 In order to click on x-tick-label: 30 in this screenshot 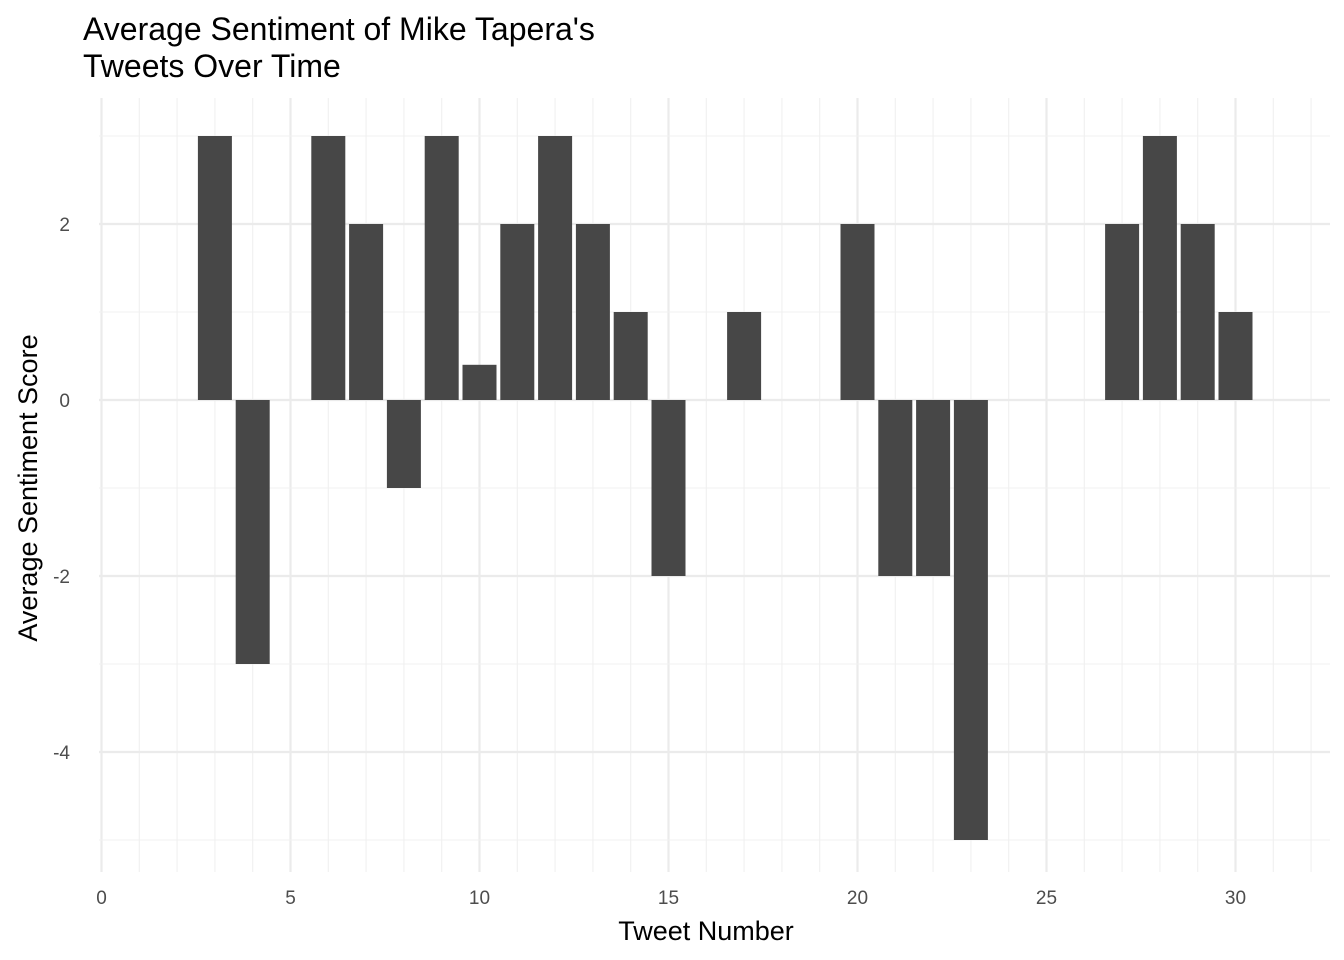, I will do `click(1235, 898)`.